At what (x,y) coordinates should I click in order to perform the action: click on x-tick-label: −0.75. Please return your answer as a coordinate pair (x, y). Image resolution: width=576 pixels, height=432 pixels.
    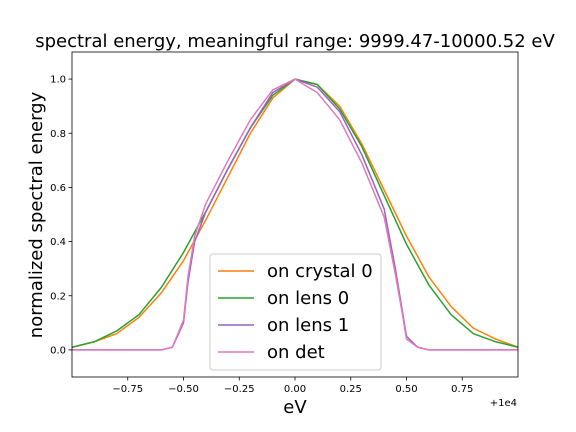
    Looking at the image, I should click on (127, 389).